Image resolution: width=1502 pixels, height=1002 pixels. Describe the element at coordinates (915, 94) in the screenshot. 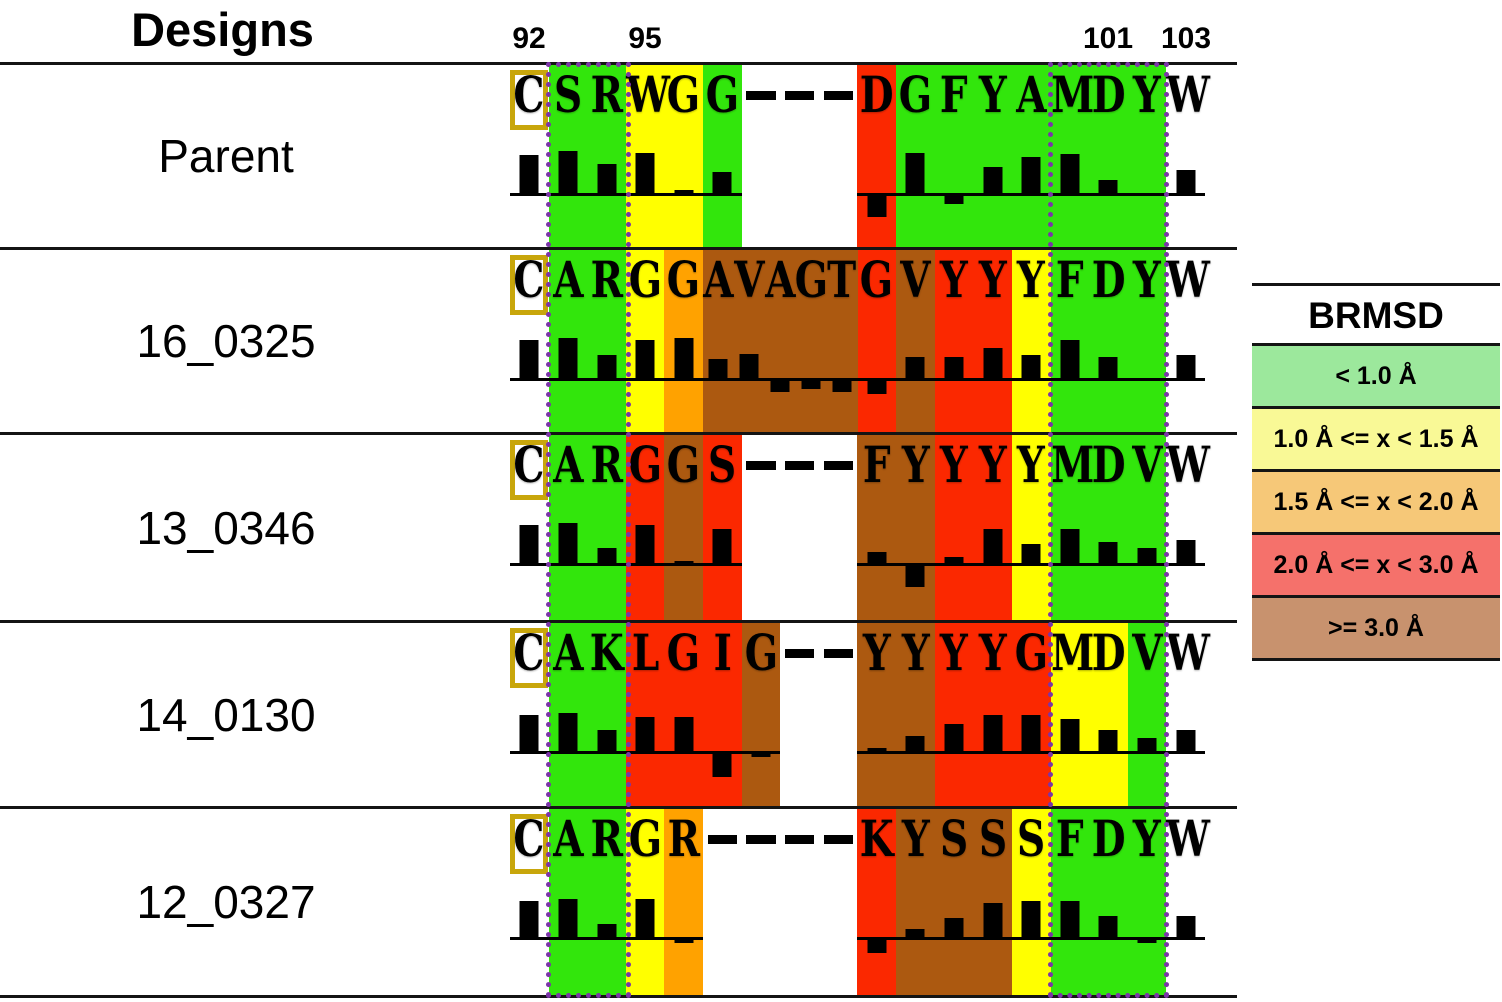

I see `residue-letter-glyph: G` at that location.